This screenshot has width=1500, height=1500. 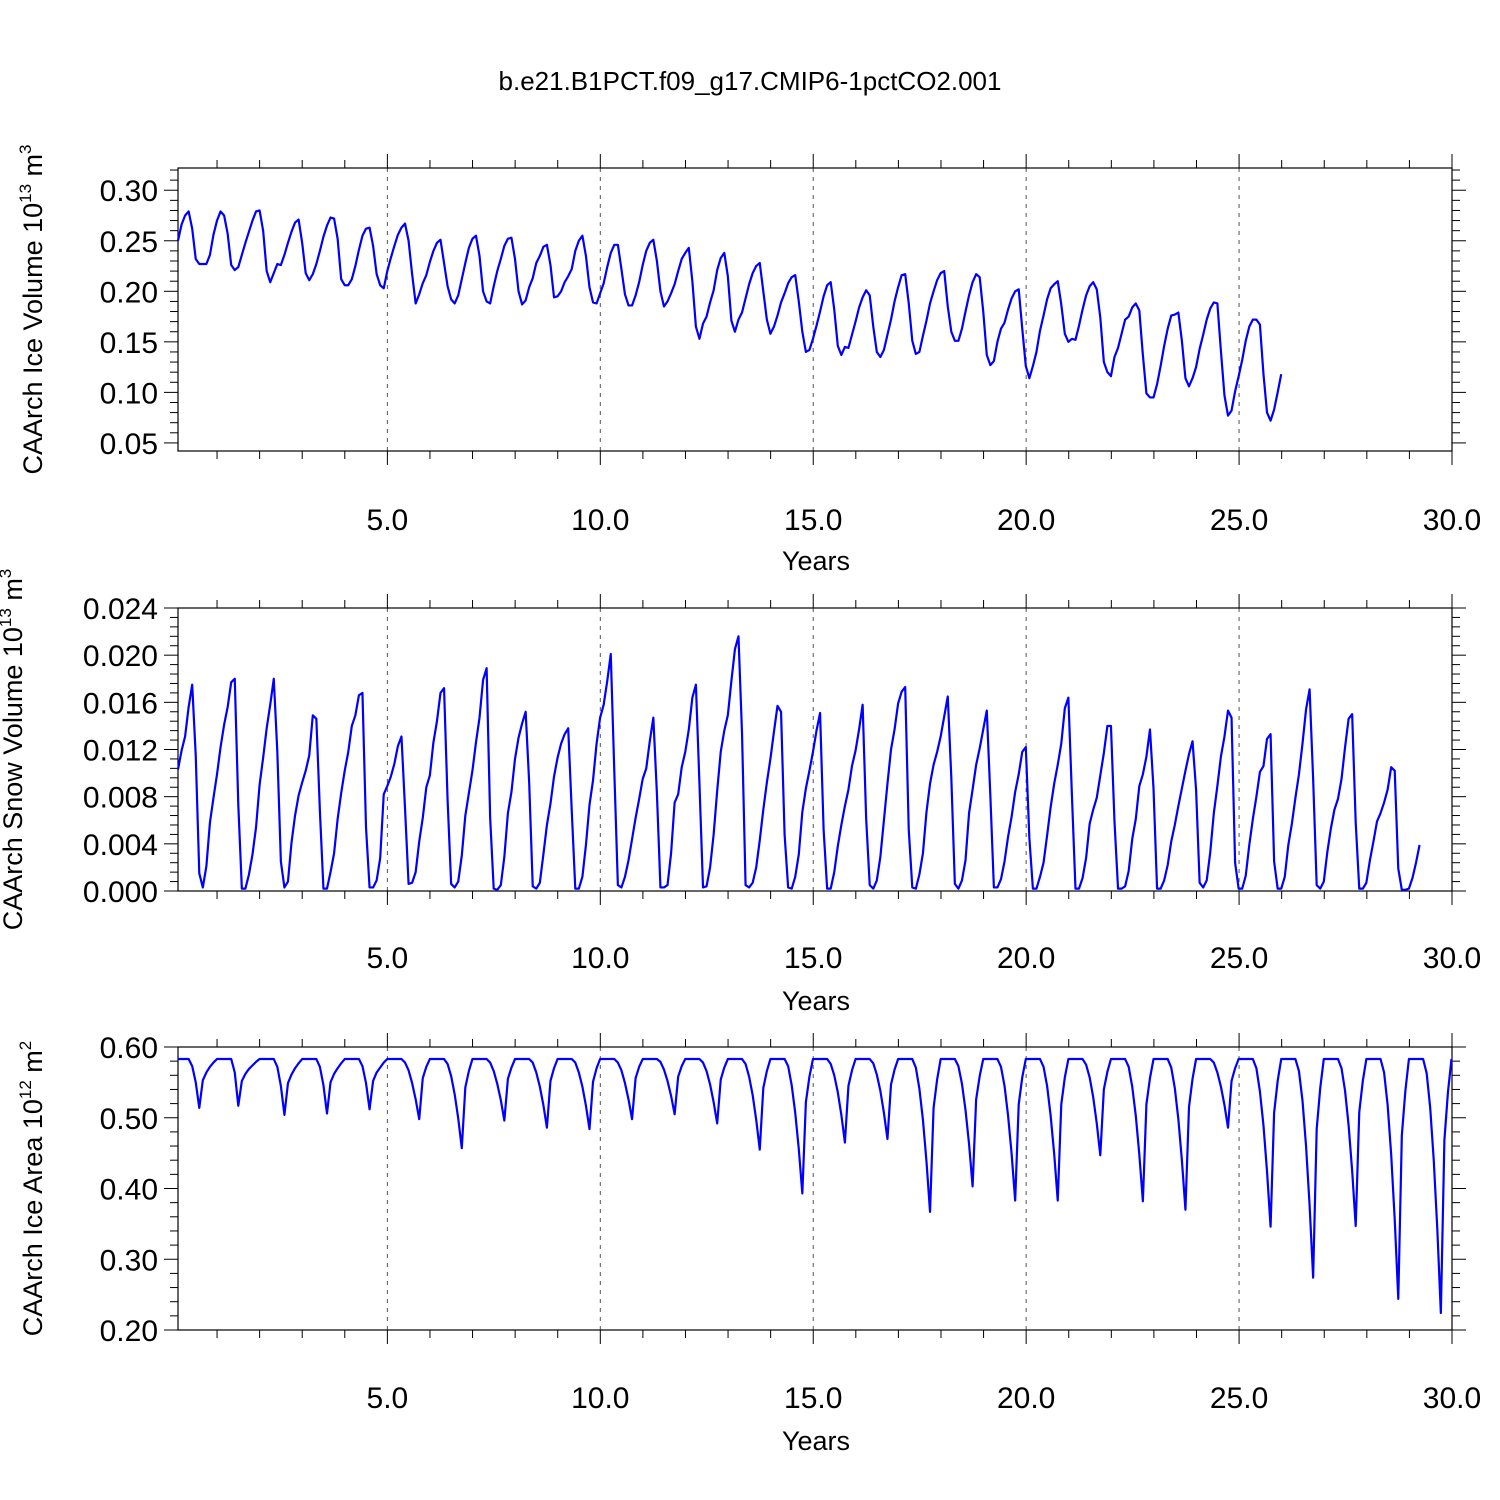 I want to click on y-tick-label: 0.020, so click(x=120, y=656).